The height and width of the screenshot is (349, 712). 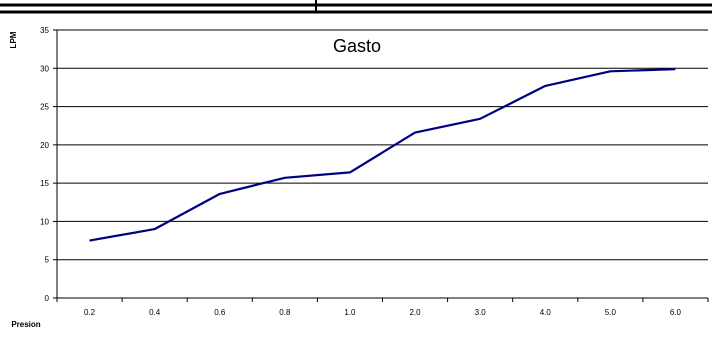 I want to click on x-axis-label: Presion, so click(x=25, y=324).